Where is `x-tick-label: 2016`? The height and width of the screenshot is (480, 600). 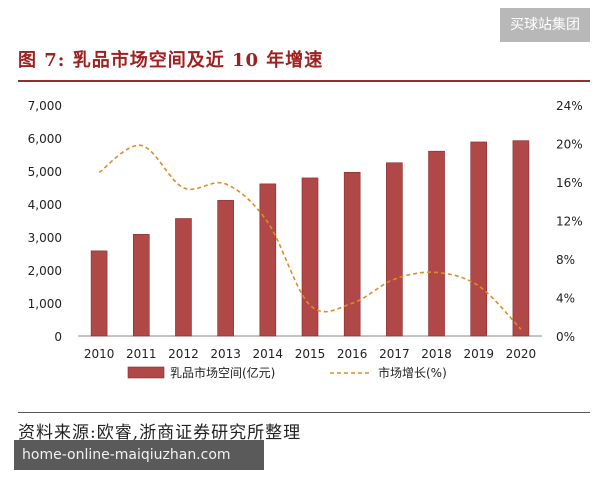
x-tick-label: 2016 is located at coordinates (352, 354).